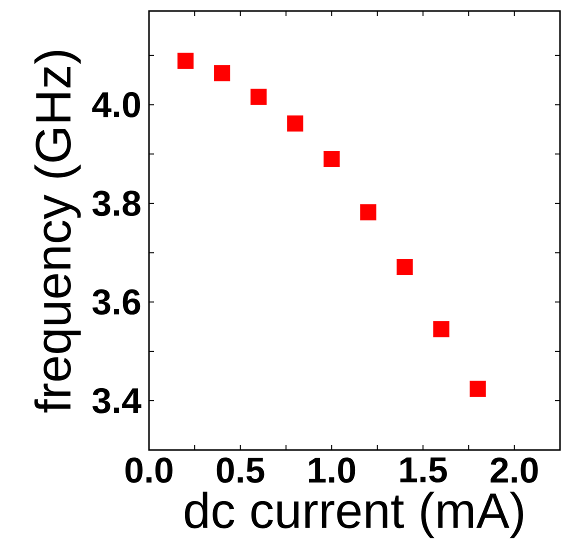 The width and height of the screenshot is (562, 559). What do you see at coordinates (57, 231) in the screenshot?
I see `y-axis-title: frequency (GHz)` at bounding box center [57, 231].